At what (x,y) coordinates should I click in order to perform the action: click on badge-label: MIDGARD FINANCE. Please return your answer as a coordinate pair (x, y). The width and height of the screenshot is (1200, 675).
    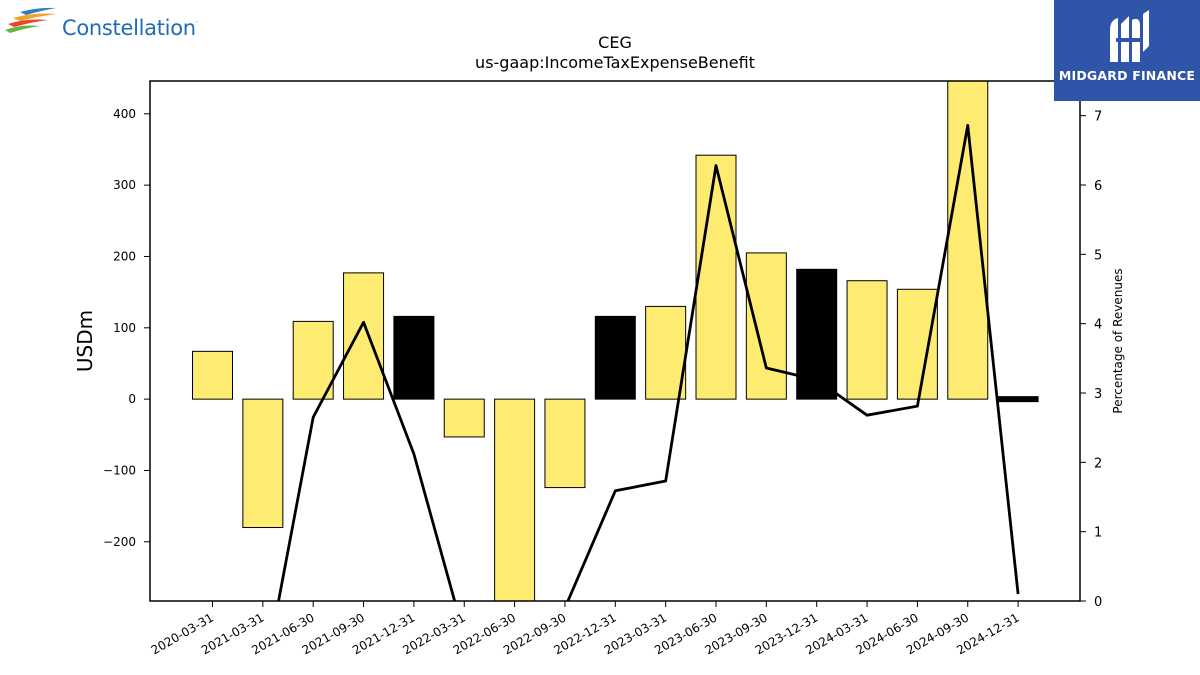
    Looking at the image, I should click on (1127, 75).